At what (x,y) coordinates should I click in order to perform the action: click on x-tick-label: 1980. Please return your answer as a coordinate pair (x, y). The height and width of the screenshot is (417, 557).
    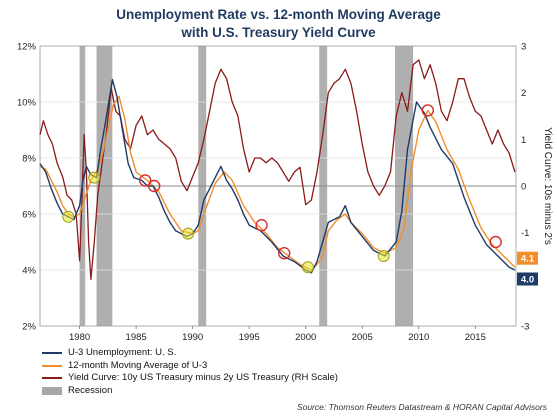
    Looking at the image, I should click on (79, 337).